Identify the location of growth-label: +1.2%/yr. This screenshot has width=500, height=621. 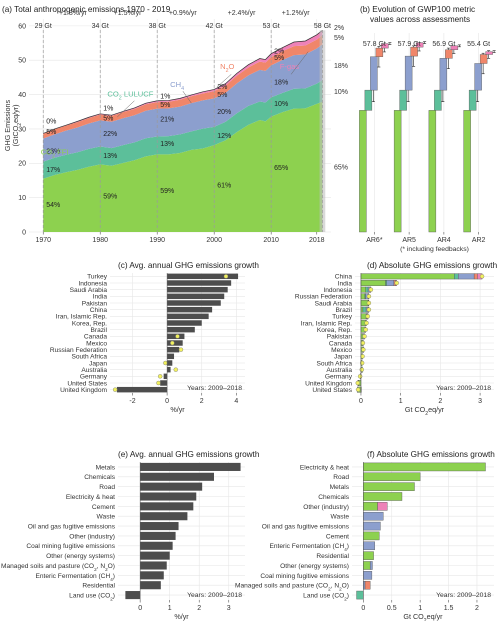
(296, 13).